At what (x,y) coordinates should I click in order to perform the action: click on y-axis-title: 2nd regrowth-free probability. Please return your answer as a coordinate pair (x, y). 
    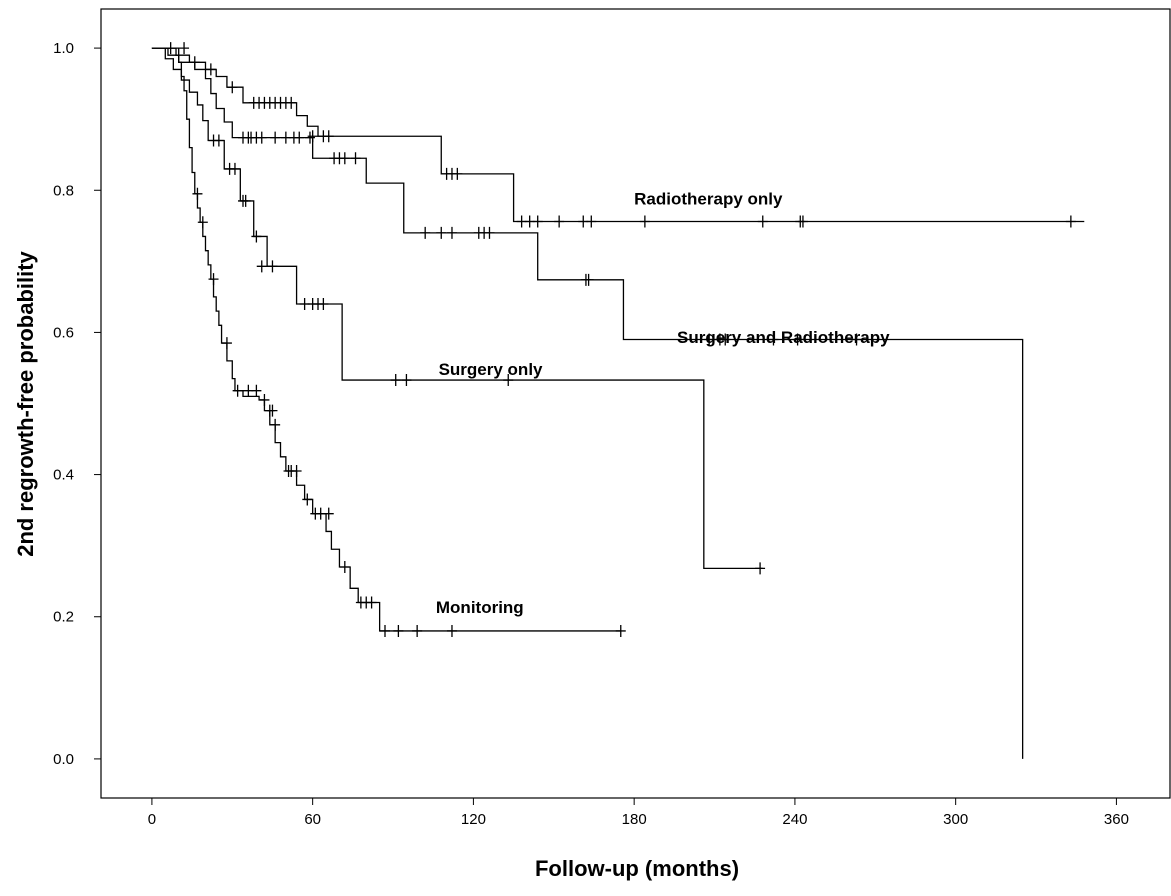
    Looking at the image, I should click on (25, 403).